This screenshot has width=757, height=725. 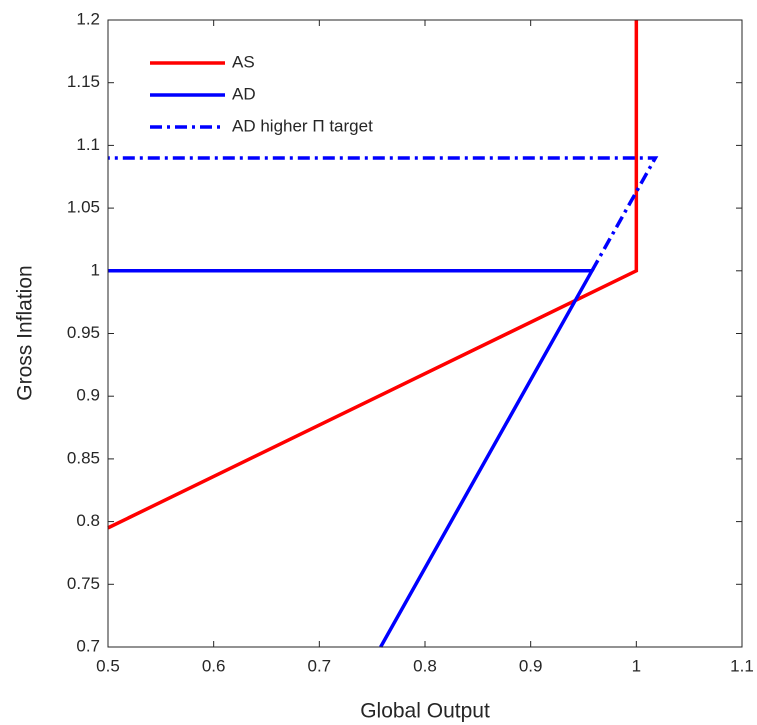 I want to click on y-tick-label: 0.8, so click(x=88, y=520).